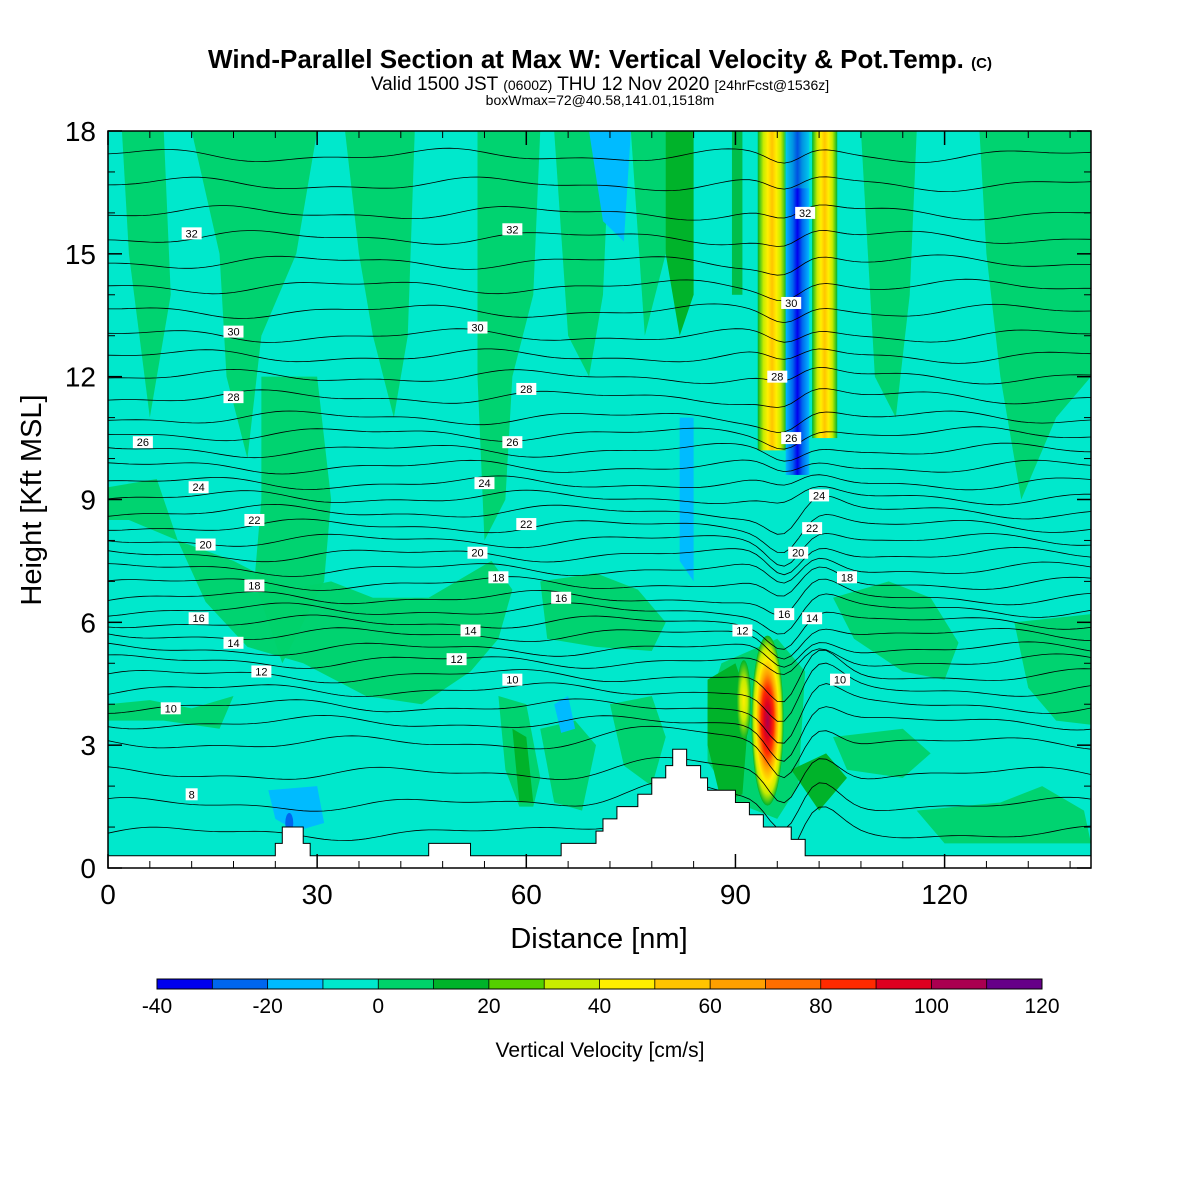  What do you see at coordinates (526, 894) in the screenshot?
I see `x-tick-label: 60` at bounding box center [526, 894].